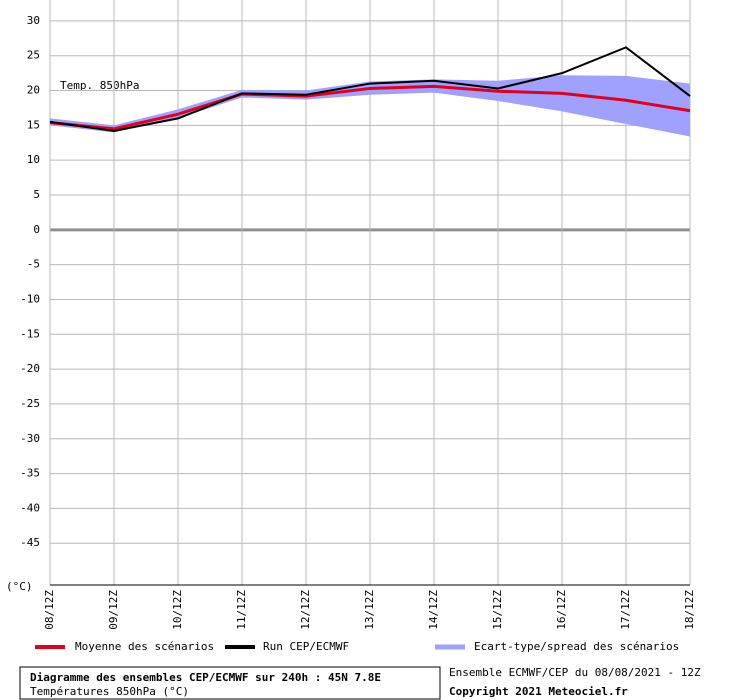 The height and width of the screenshot is (700, 740). I want to click on x-tick-label: 14/12Z, so click(433, 610).